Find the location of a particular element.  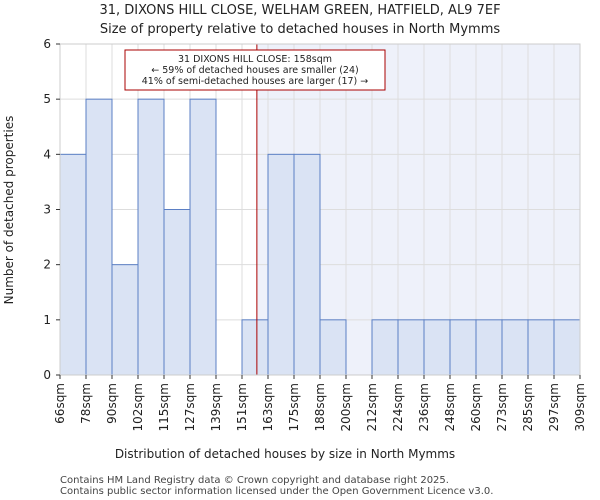

x-tick-label: 297sqm is located at coordinates (554, 407).